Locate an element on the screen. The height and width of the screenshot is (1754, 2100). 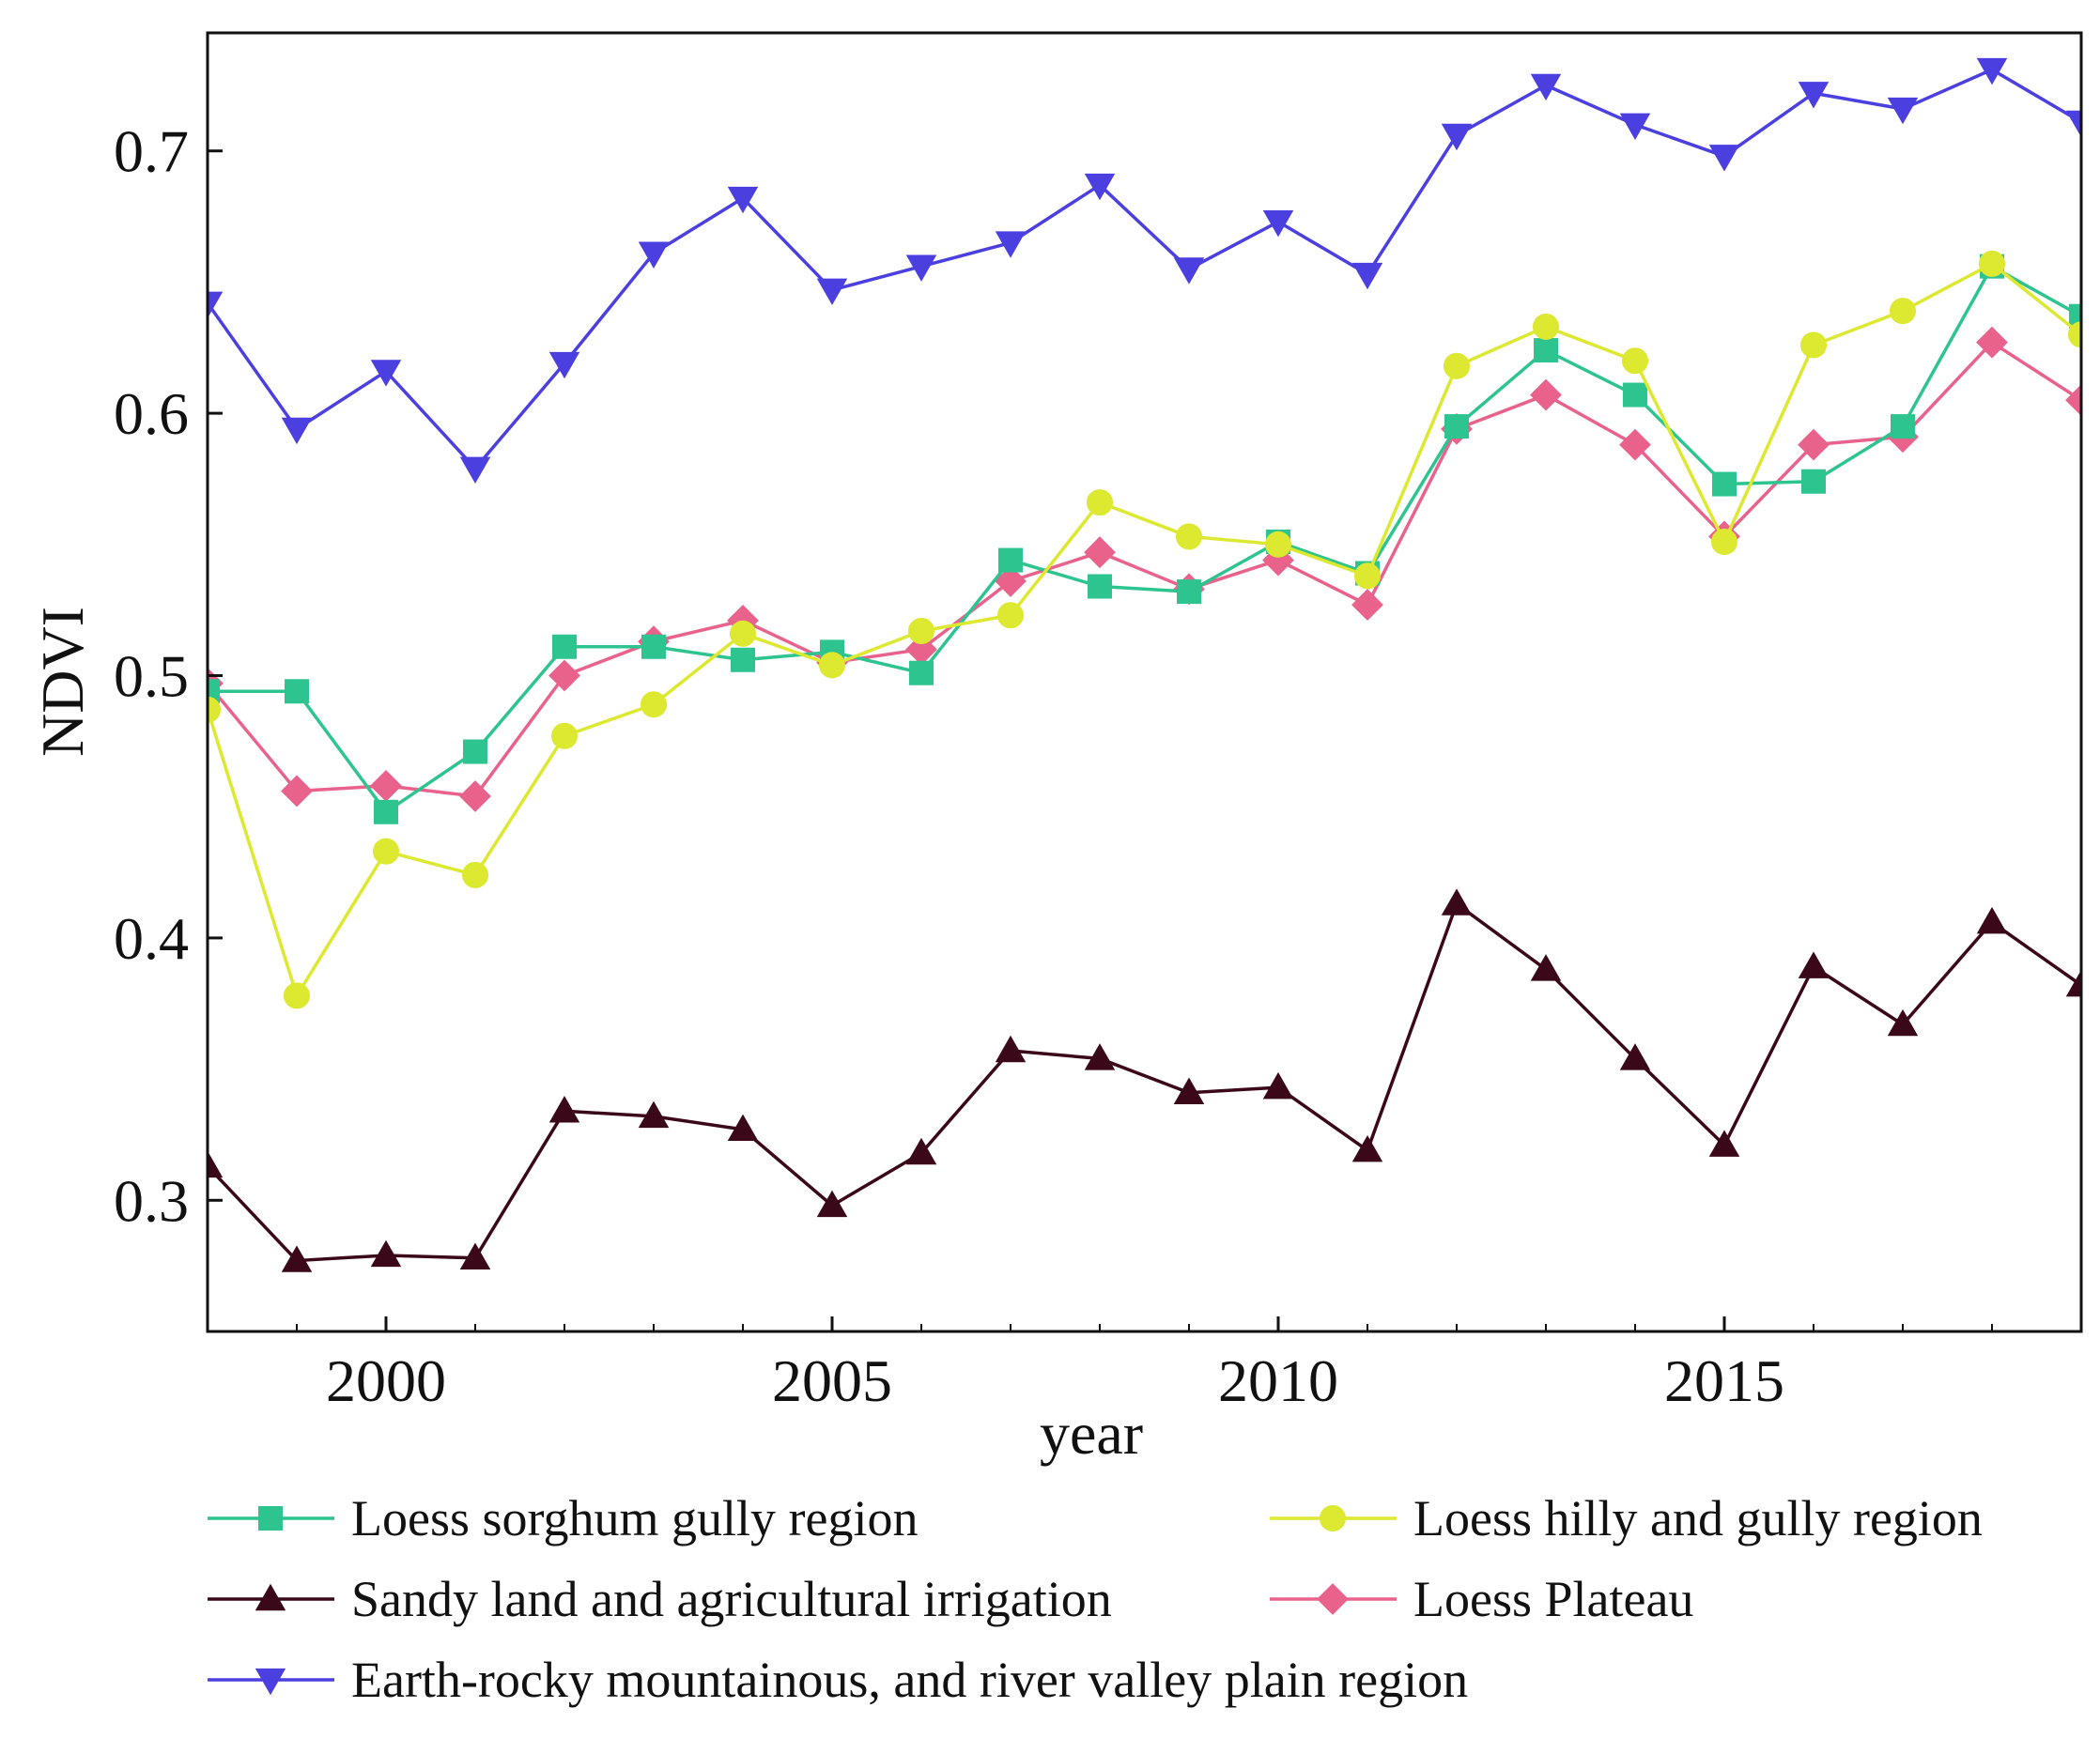
data-point-earth-rocky-mountainous-and-river-valley-plain-region-2002 is located at coordinates (564, 365).